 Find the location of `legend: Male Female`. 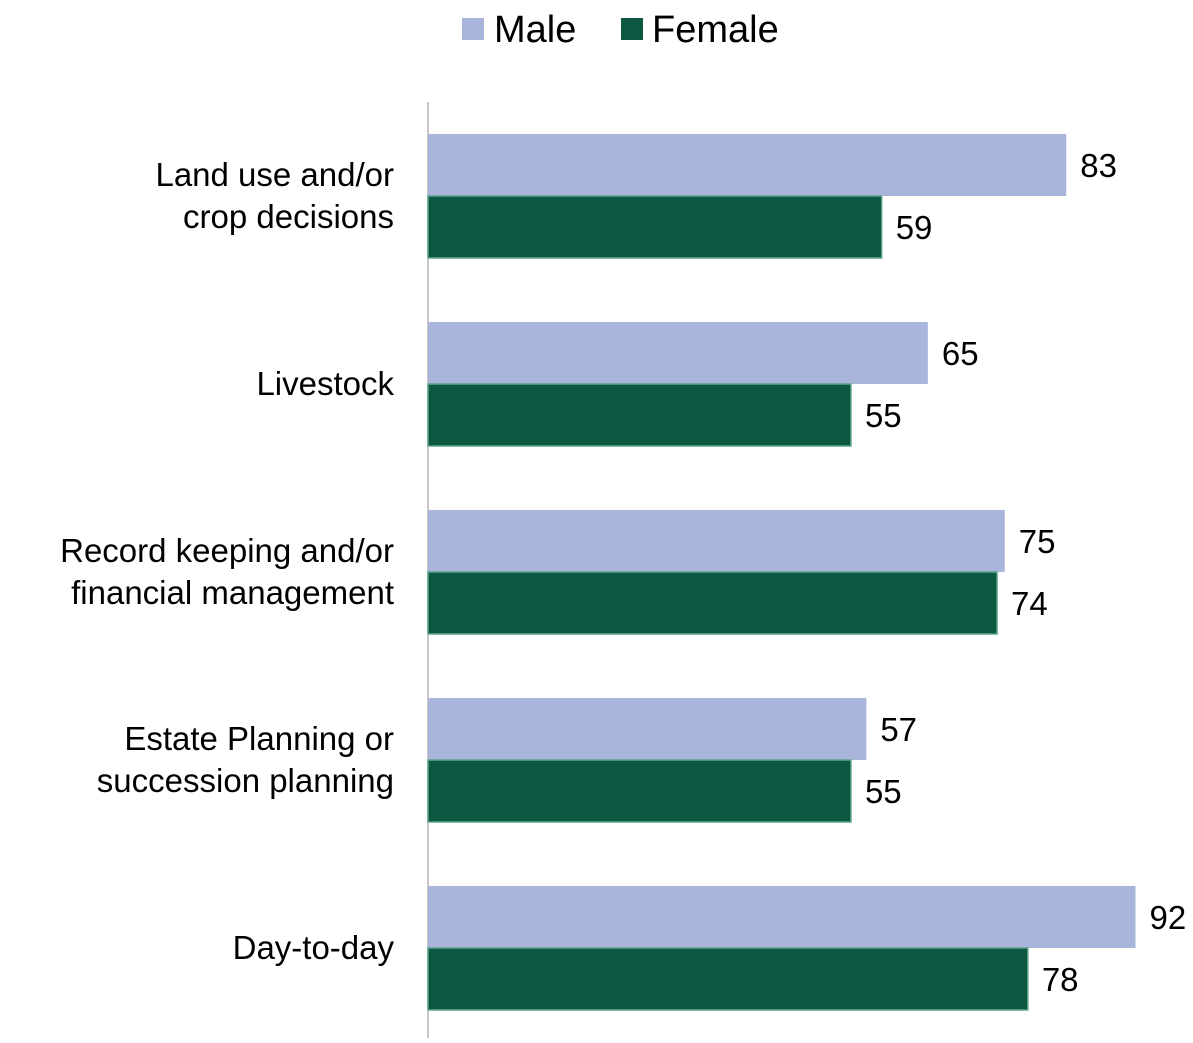

legend: Male Female is located at coordinates (620, 30).